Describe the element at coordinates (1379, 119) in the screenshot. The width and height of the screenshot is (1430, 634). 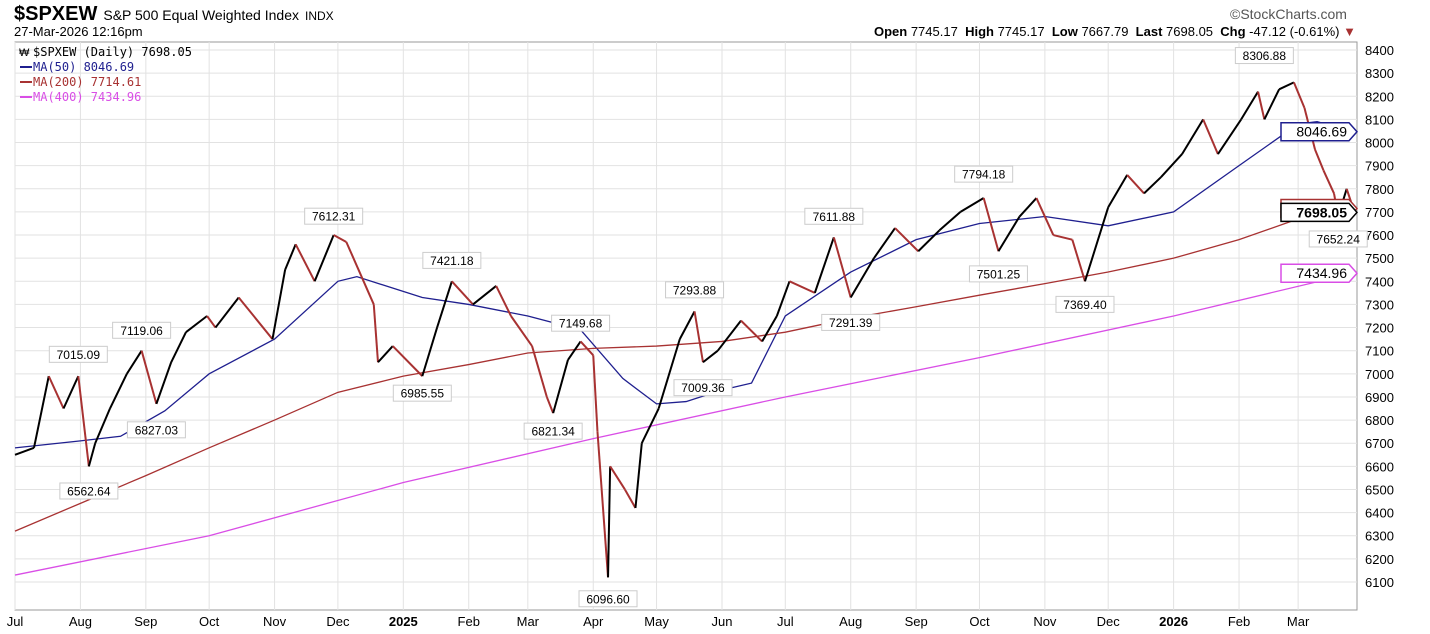
I see `y-tick-label: 8100` at that location.